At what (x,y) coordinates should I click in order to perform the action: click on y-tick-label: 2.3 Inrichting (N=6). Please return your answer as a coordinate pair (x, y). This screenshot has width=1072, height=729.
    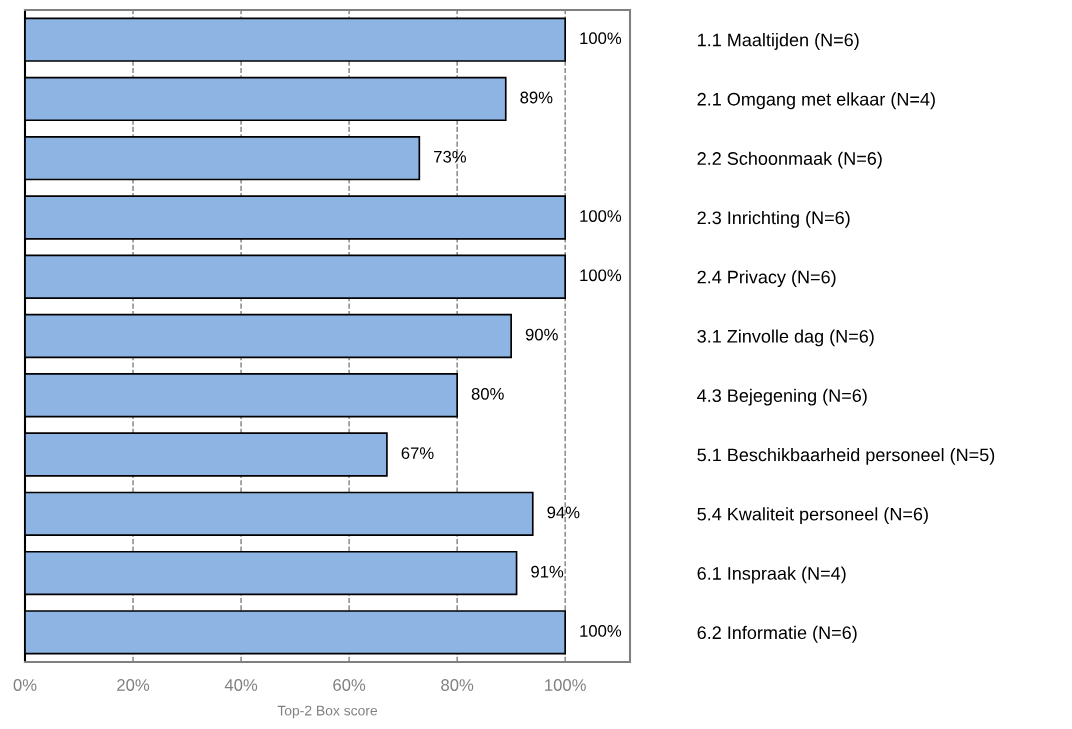
    Looking at the image, I should click on (773, 219).